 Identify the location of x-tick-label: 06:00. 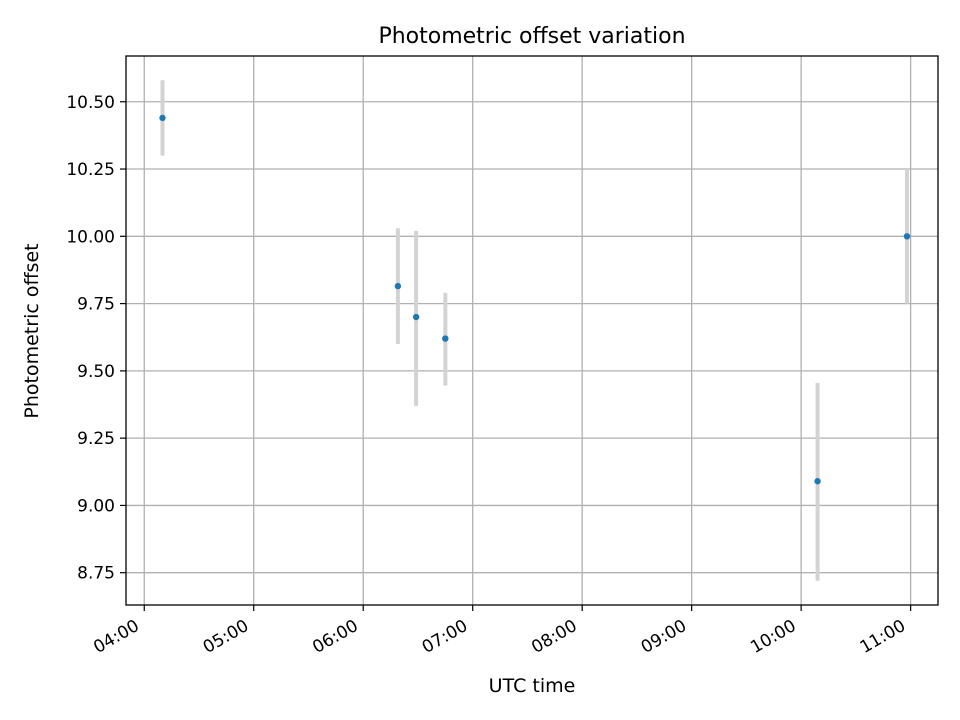
(335, 637).